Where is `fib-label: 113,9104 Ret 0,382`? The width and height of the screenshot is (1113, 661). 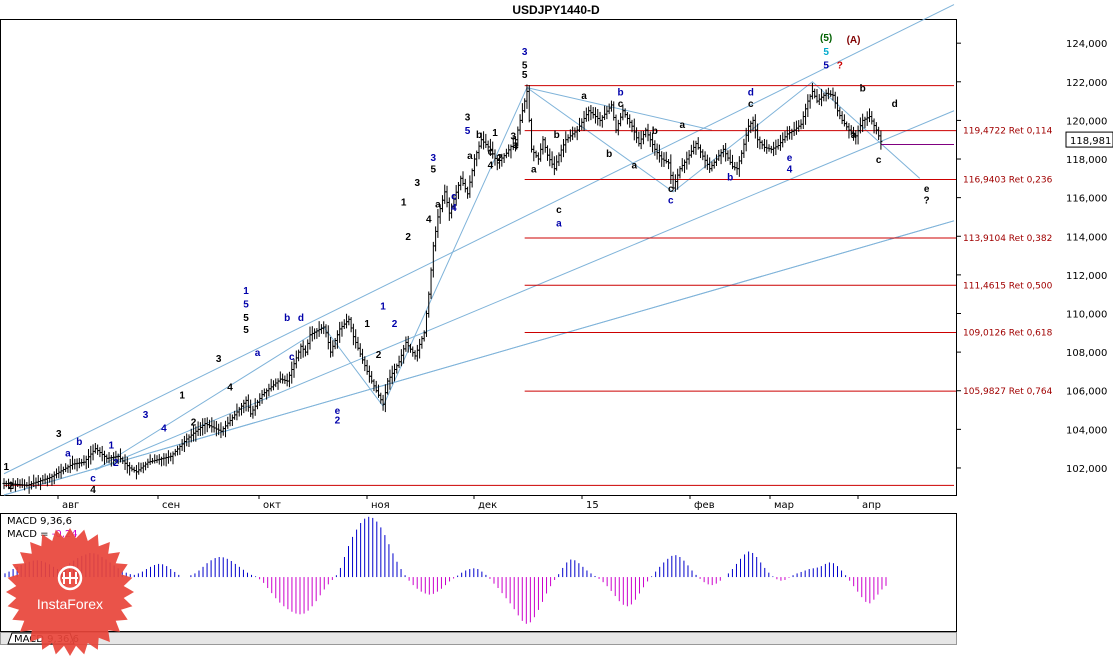 fib-label: 113,9104 Ret 0,382 is located at coordinates (1007, 239).